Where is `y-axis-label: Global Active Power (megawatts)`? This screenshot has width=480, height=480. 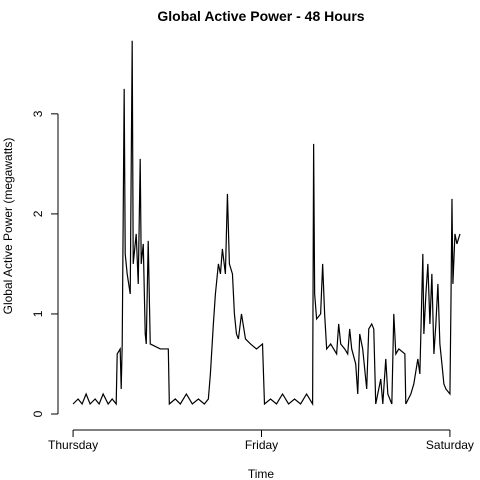 y-axis-label: Global Active Power (megawatts) is located at coordinates (8, 226).